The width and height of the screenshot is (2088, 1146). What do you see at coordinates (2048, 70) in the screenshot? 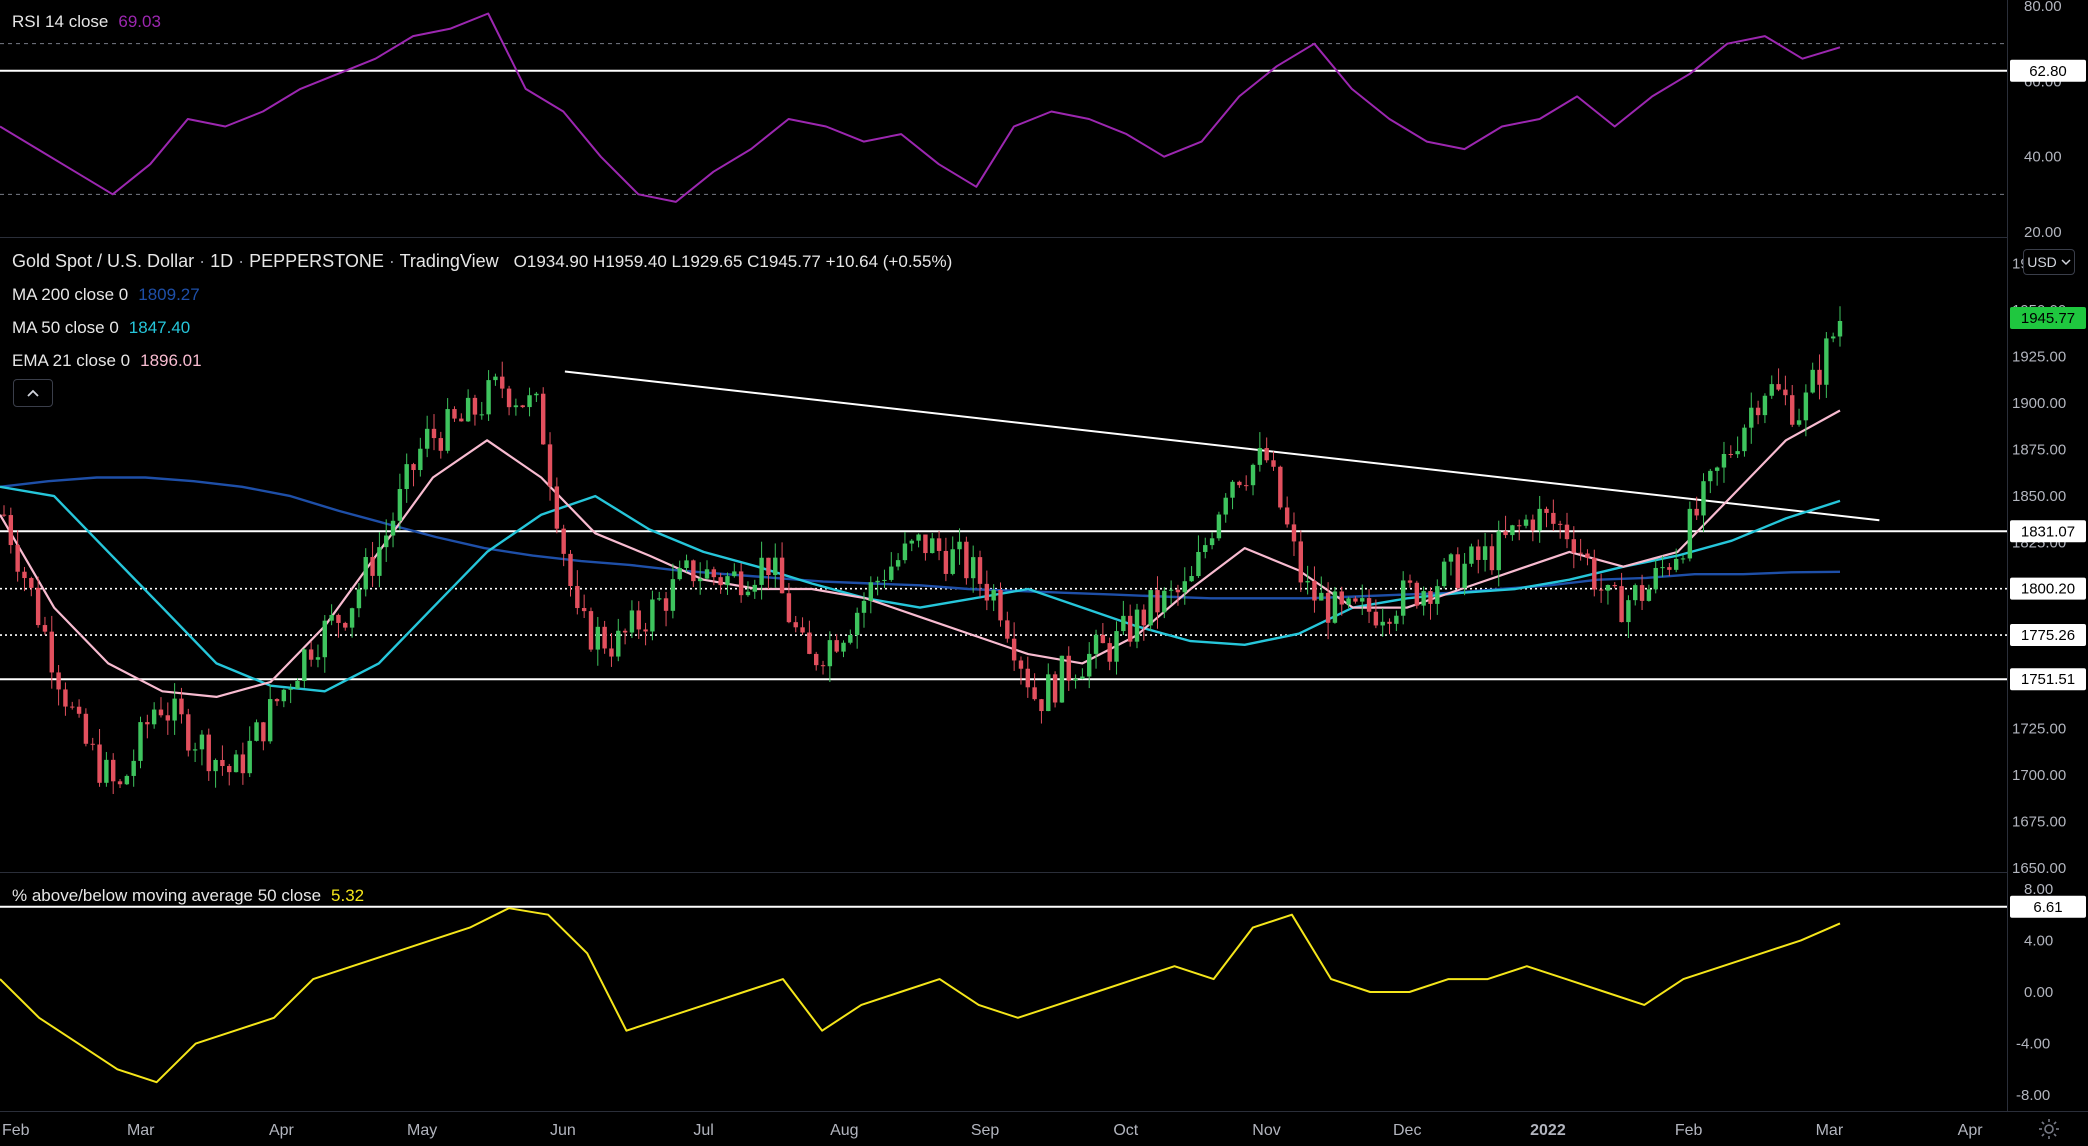
I see `rsi-level-badge: 62.80` at bounding box center [2048, 70].